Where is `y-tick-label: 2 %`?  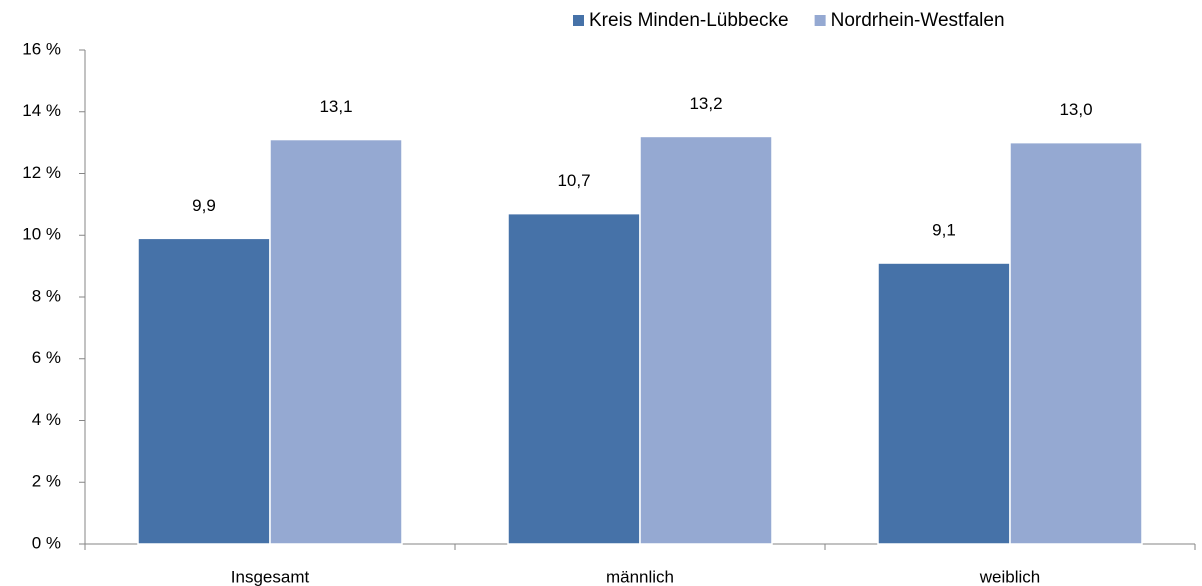
y-tick-label: 2 % is located at coordinates (46, 481).